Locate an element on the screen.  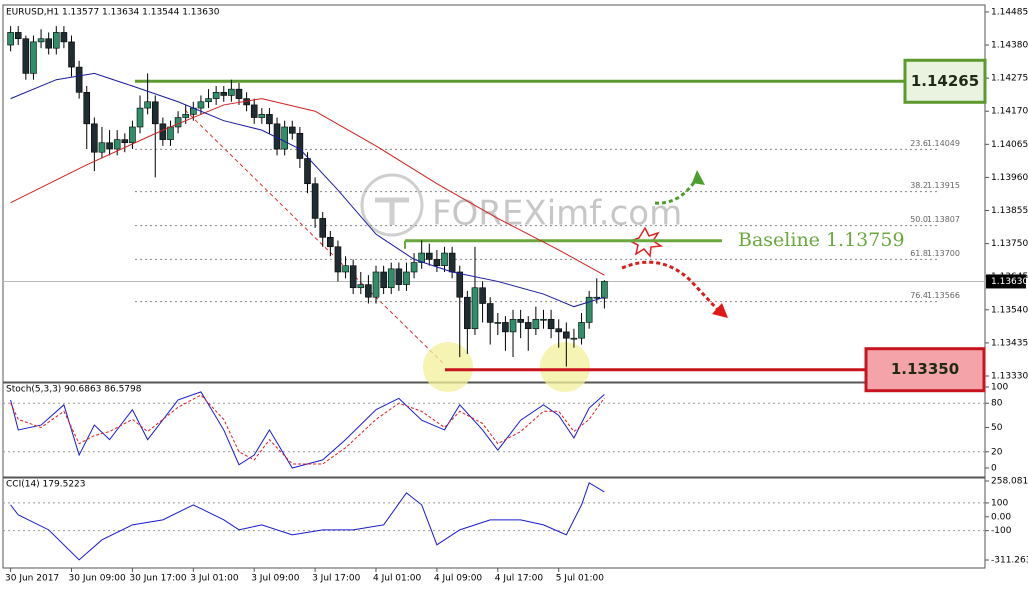
fib-level: 50.0 is located at coordinates (919, 219).